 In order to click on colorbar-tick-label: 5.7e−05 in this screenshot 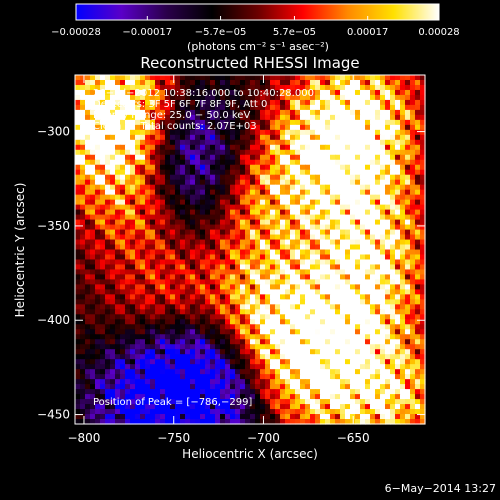, I will do `click(294, 32)`.